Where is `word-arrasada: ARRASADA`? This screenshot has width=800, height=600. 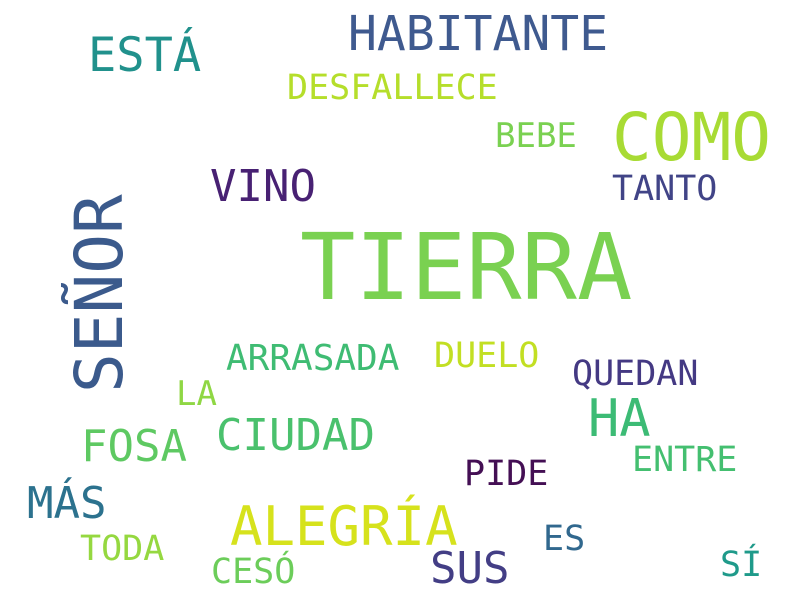 word-arrasada: ARRASADA is located at coordinates (313, 358).